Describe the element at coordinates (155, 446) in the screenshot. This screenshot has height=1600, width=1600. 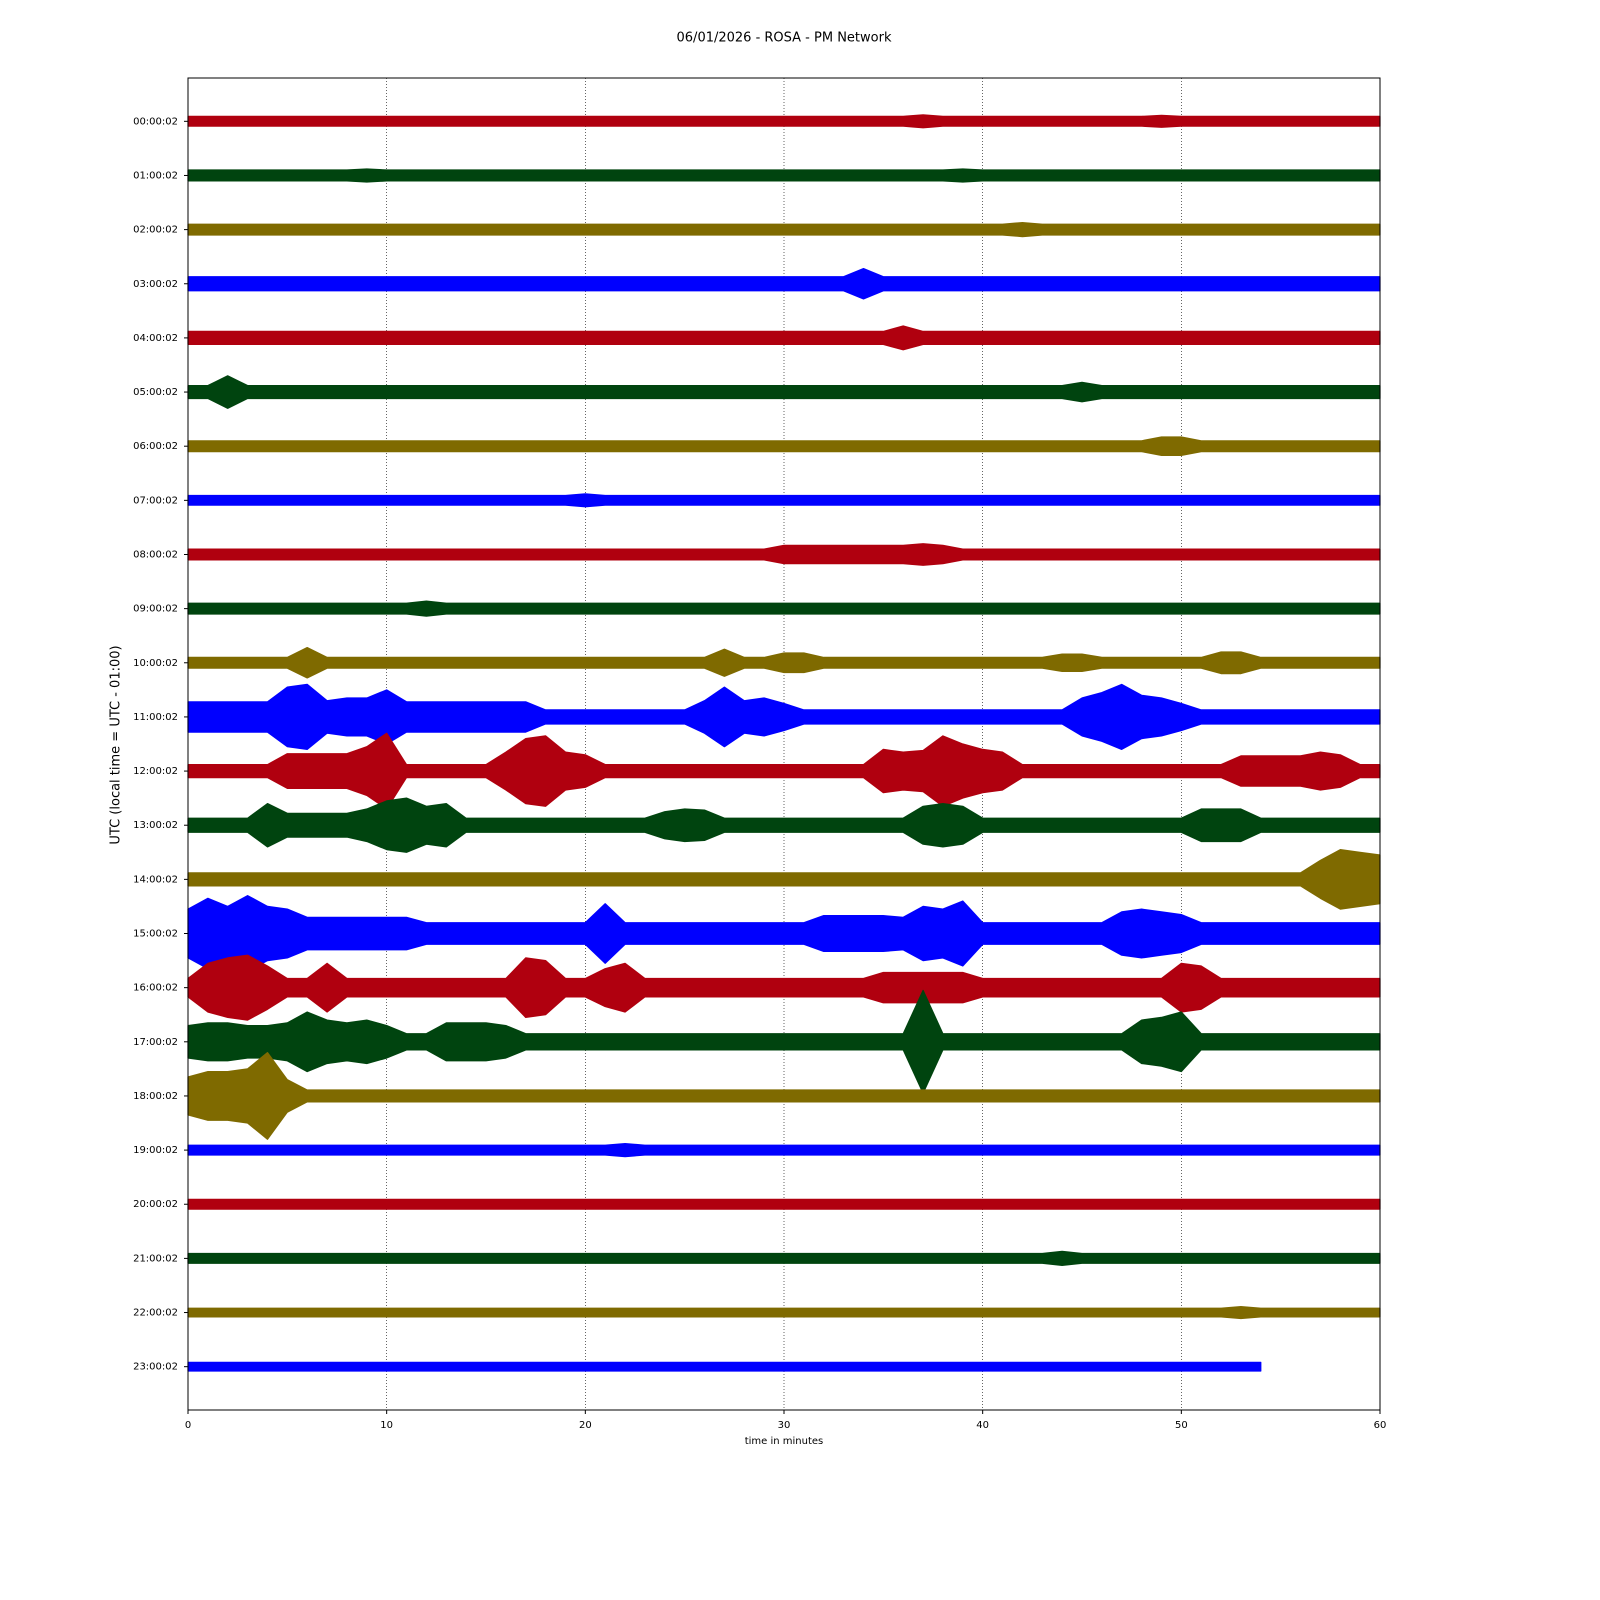
I see `y-tick-label: 06:00:02` at that location.